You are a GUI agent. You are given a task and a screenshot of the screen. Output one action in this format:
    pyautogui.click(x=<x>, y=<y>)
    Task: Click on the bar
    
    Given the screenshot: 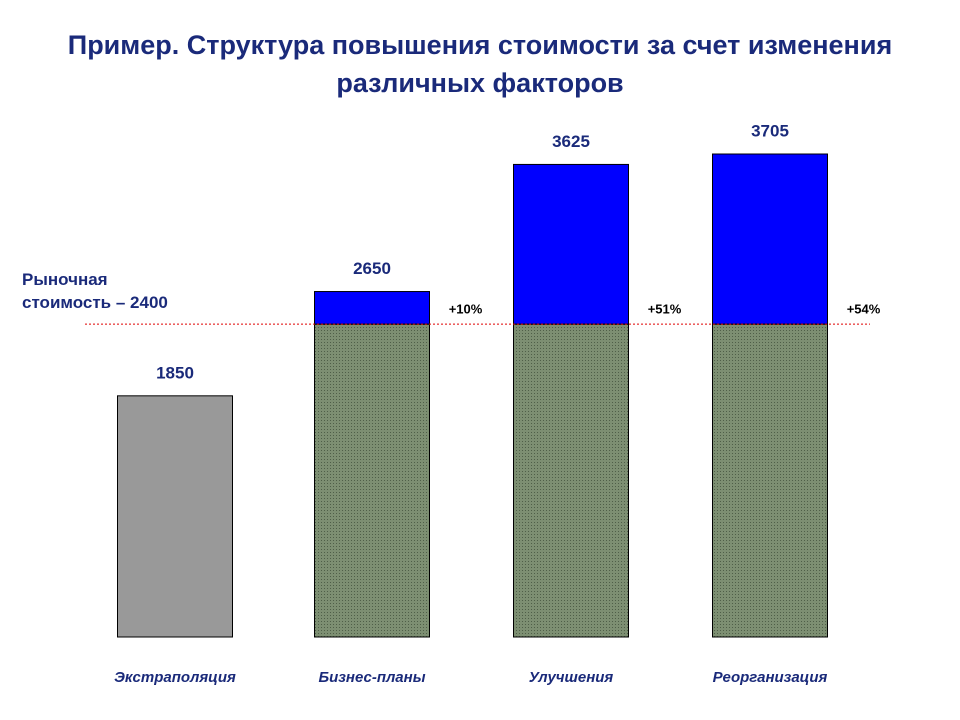 What is the action you would take?
    pyautogui.click(x=175, y=516)
    